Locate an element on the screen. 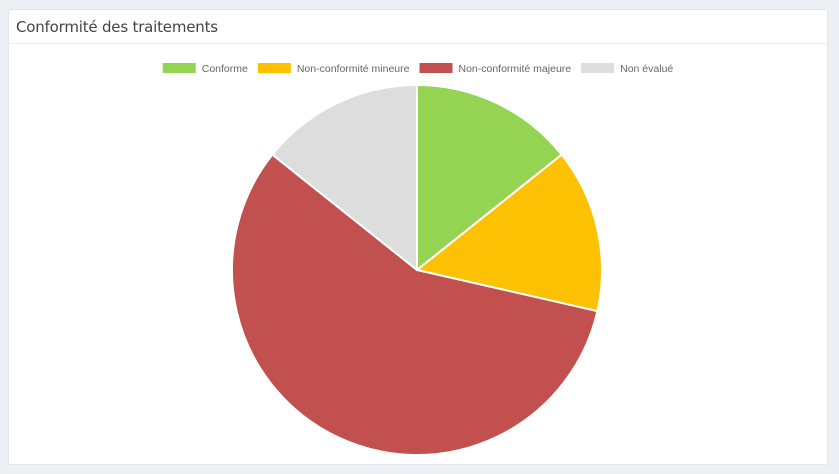 This screenshot has width=839, height=474. pie-slice-non-conformite-mineure is located at coordinates (509, 233).